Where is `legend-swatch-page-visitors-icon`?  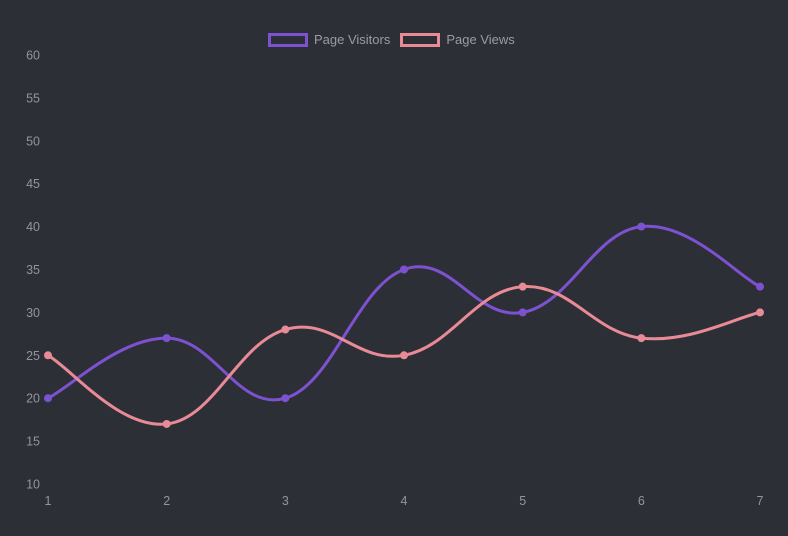 legend-swatch-page-visitors-icon is located at coordinates (288, 40).